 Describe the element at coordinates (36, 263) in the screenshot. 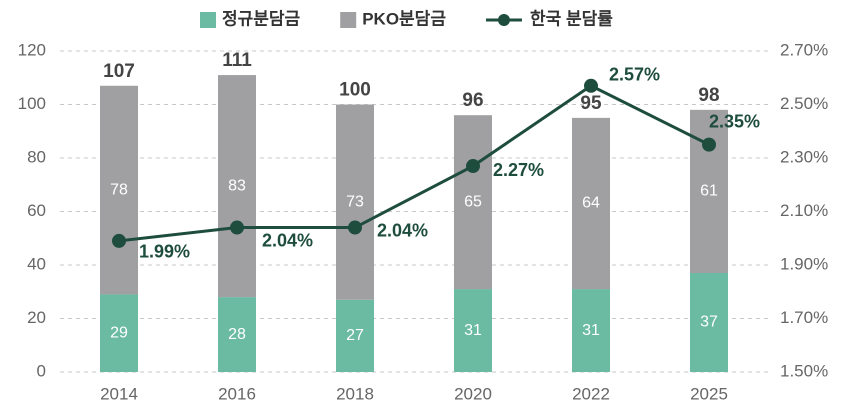

I see `y-tick-label: 40` at that location.